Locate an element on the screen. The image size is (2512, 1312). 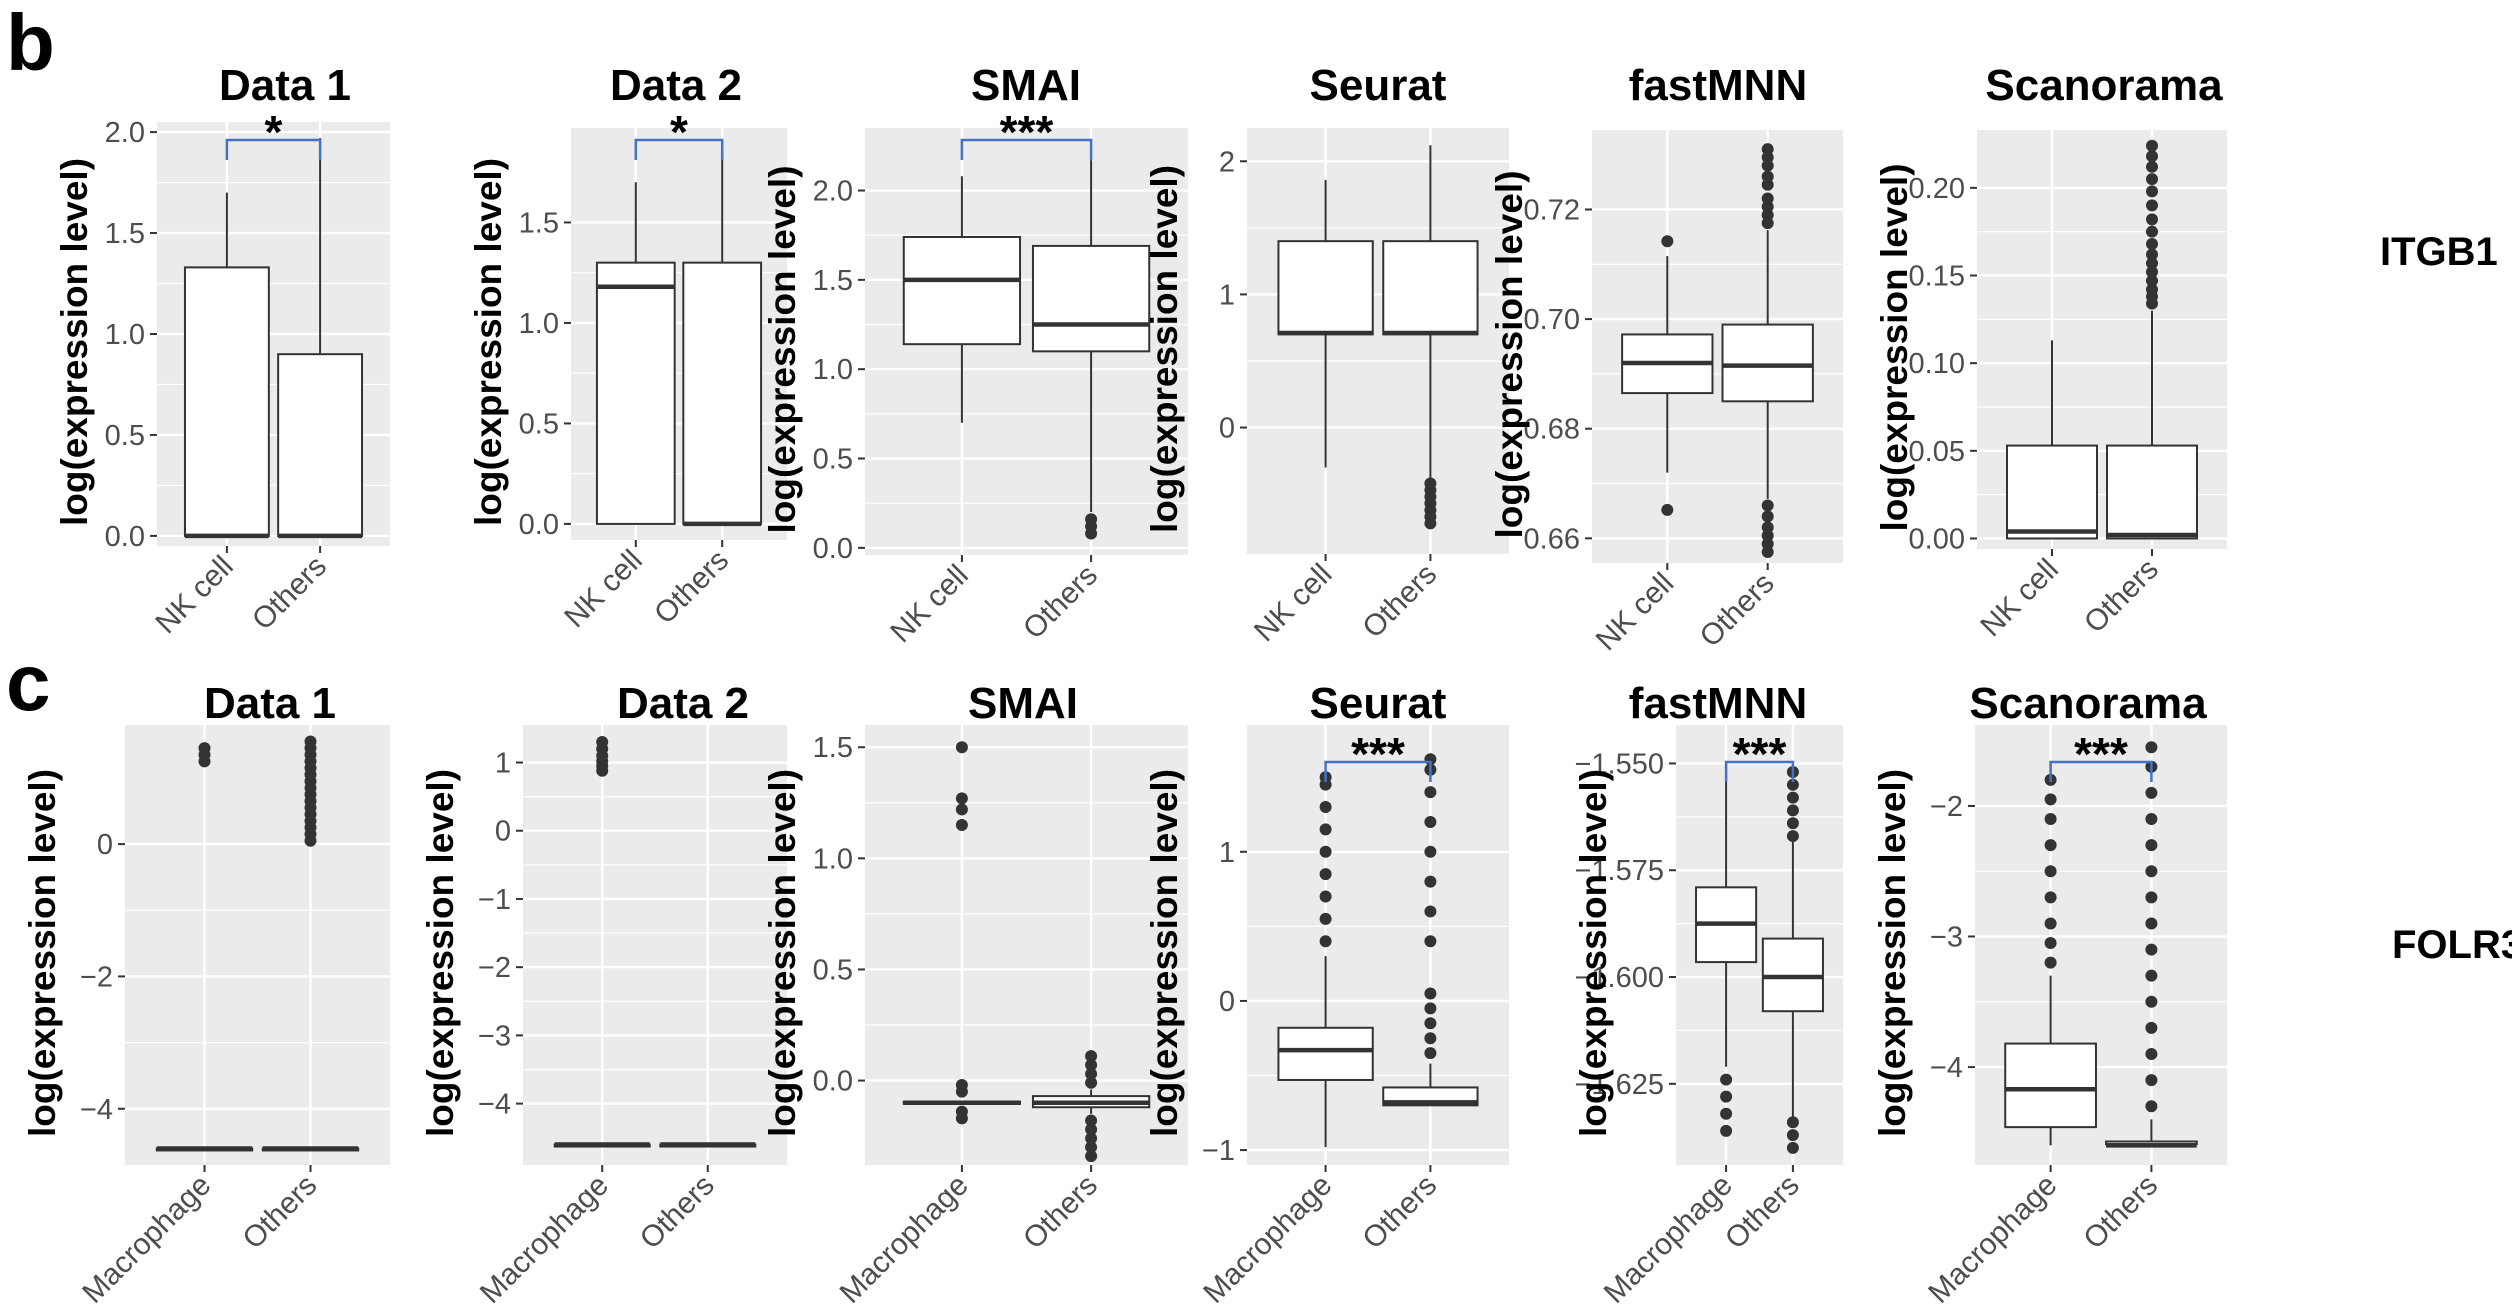
plot-title: Seurat is located at coordinates (1378, 703).